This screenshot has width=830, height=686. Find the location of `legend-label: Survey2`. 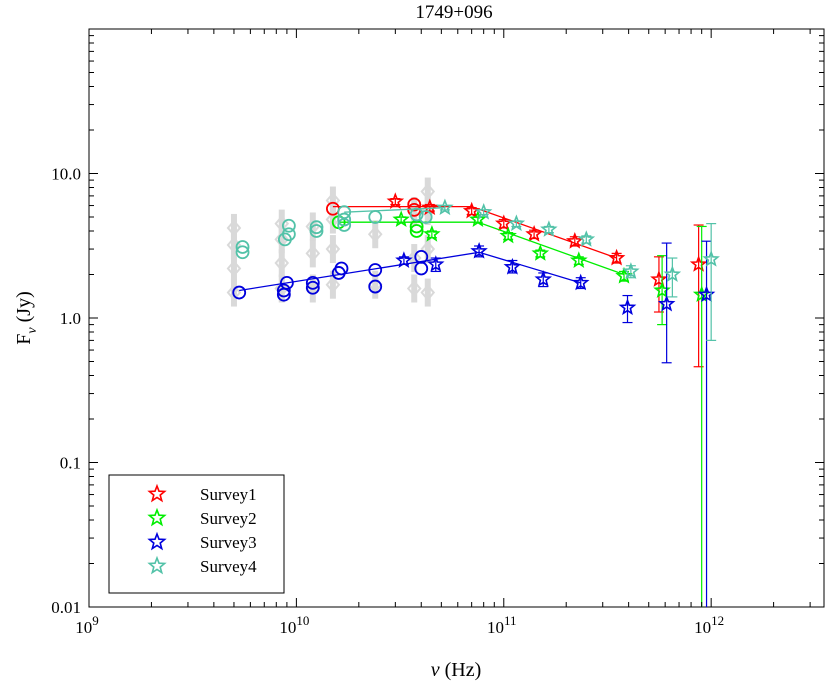

legend-label: Survey2 is located at coordinates (228, 518).